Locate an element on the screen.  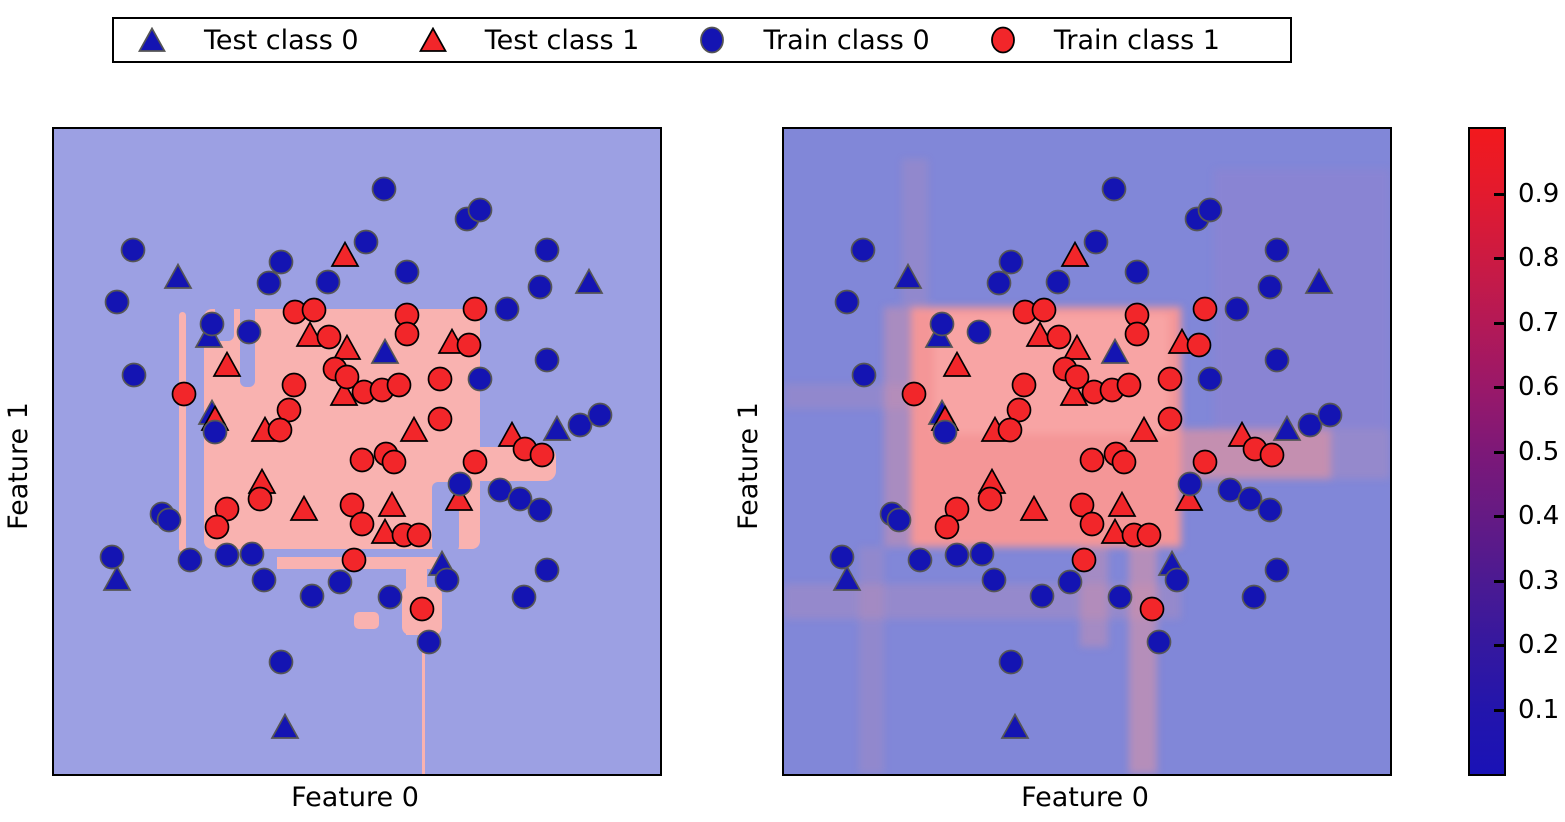
legend-label: Train class 1 is located at coordinates (1136, 40).